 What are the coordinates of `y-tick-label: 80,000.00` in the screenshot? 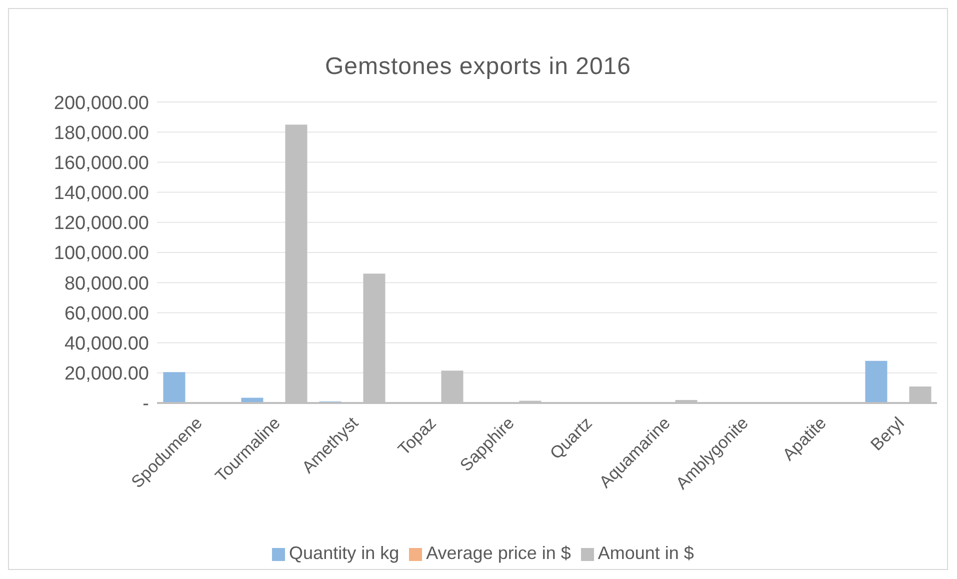 It's located at (106, 283).